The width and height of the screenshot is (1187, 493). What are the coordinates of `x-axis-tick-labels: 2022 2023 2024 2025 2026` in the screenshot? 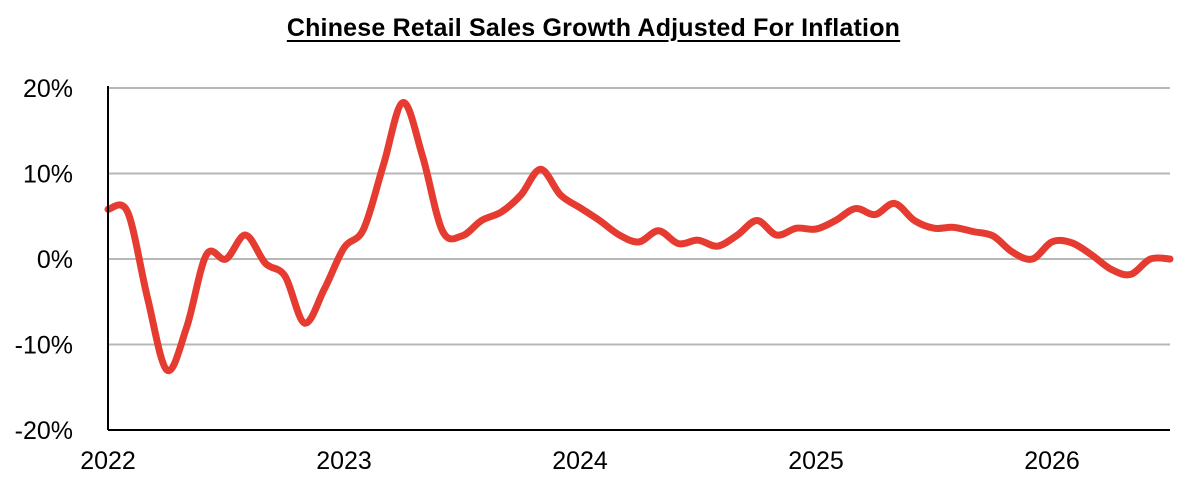 It's located at (580, 461).